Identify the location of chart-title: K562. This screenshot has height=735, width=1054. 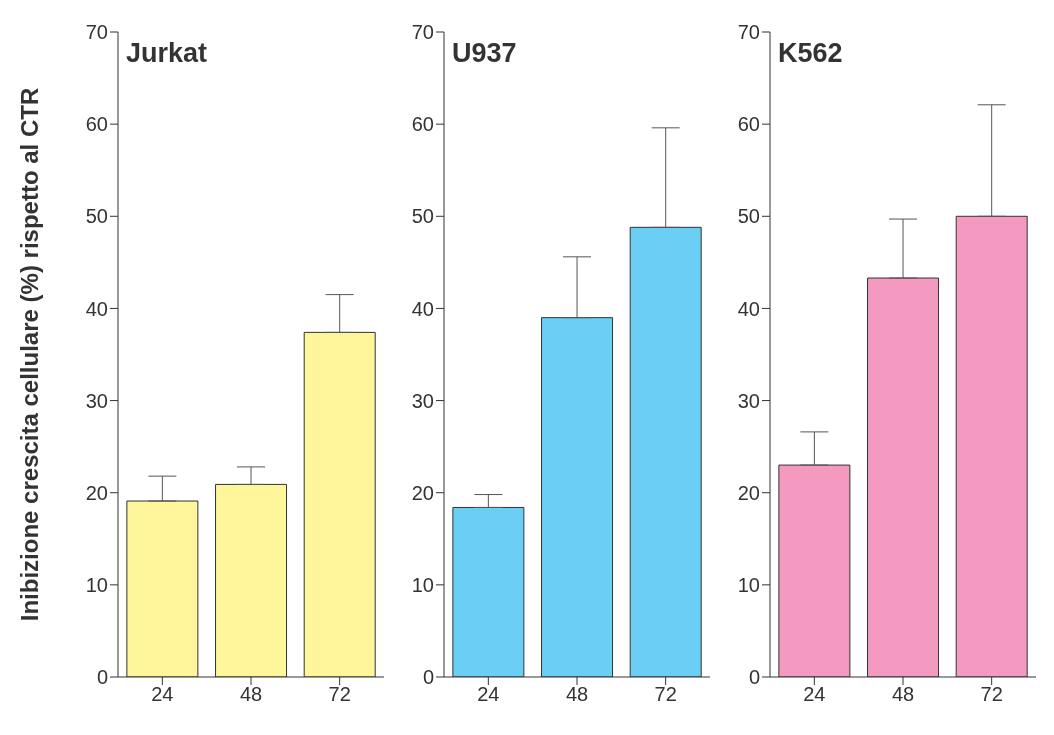
(810, 53).